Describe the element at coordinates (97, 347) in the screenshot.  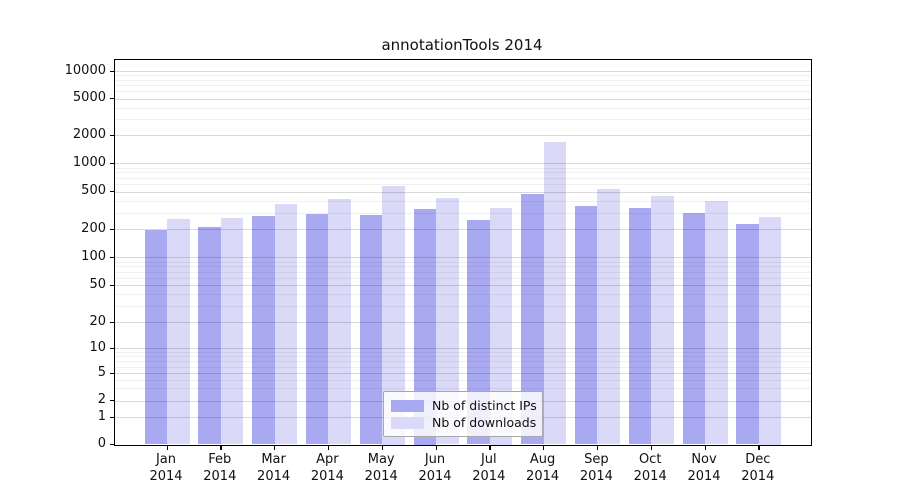
I see `y-tick-label-10: 10` at that location.